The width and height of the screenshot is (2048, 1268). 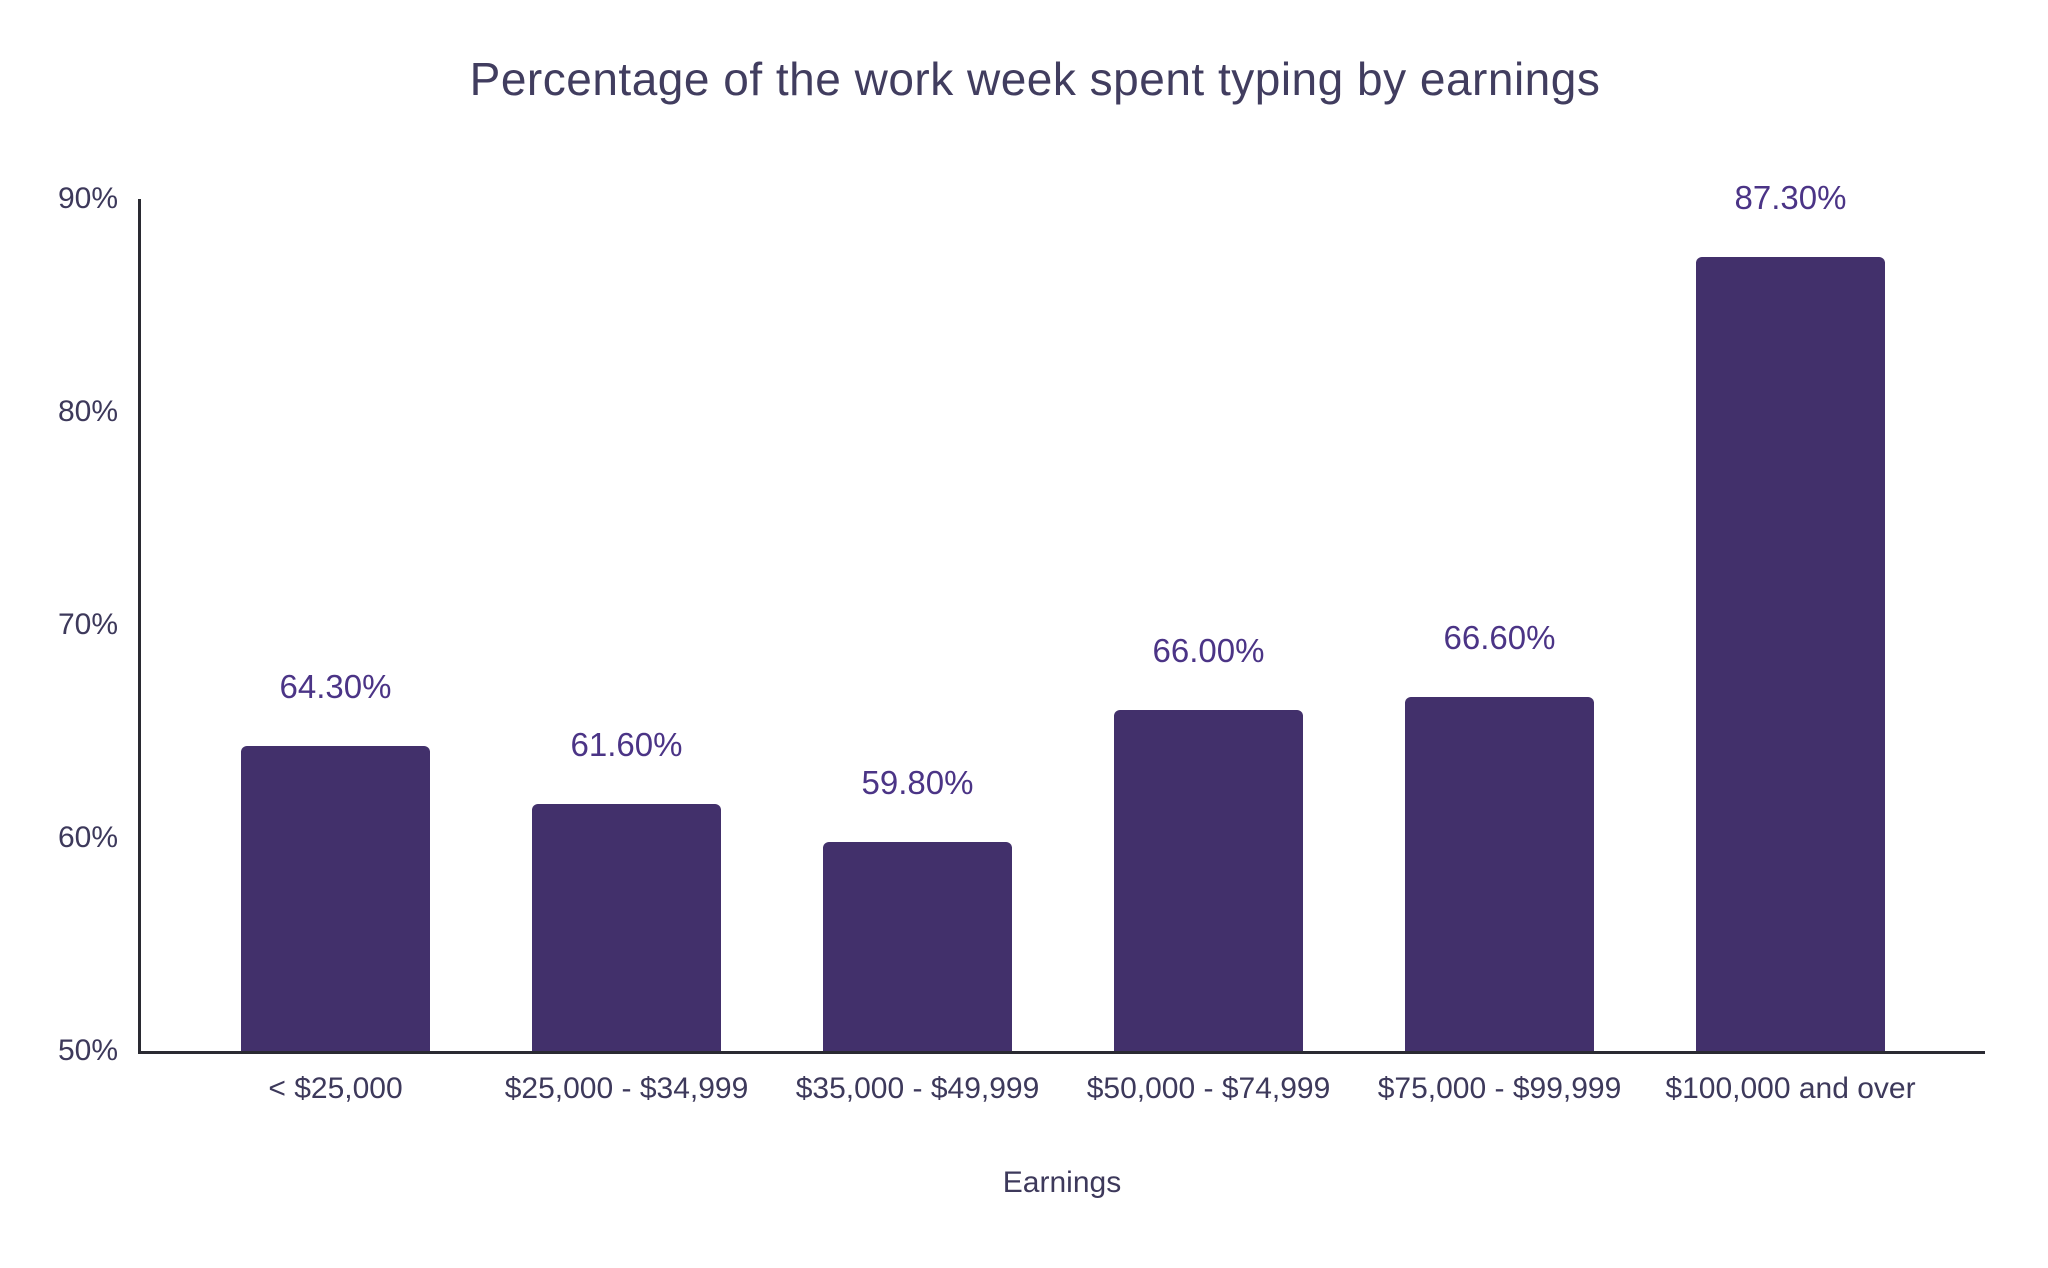 I want to click on category-label: < $25,000, so click(x=335, y=1088).